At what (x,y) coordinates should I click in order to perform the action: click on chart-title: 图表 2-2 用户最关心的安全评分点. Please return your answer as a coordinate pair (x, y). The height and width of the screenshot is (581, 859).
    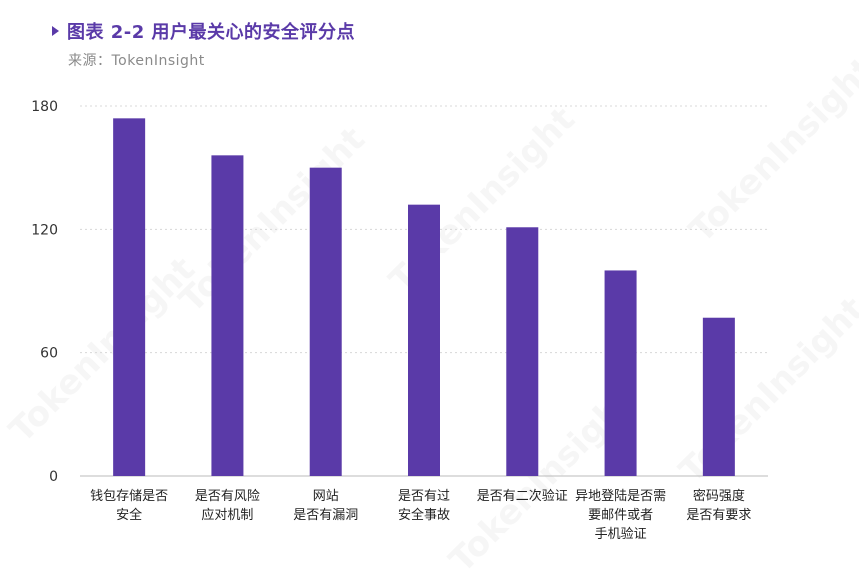
    Looking at the image, I should click on (211, 32).